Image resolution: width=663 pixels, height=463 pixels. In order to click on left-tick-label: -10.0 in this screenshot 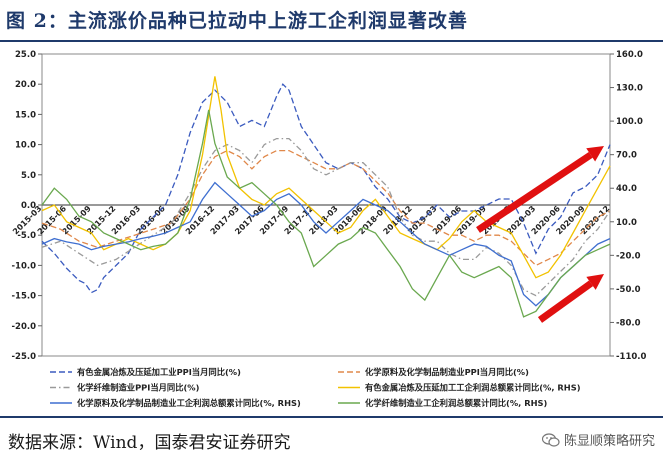, I will do `click(24, 266)`.